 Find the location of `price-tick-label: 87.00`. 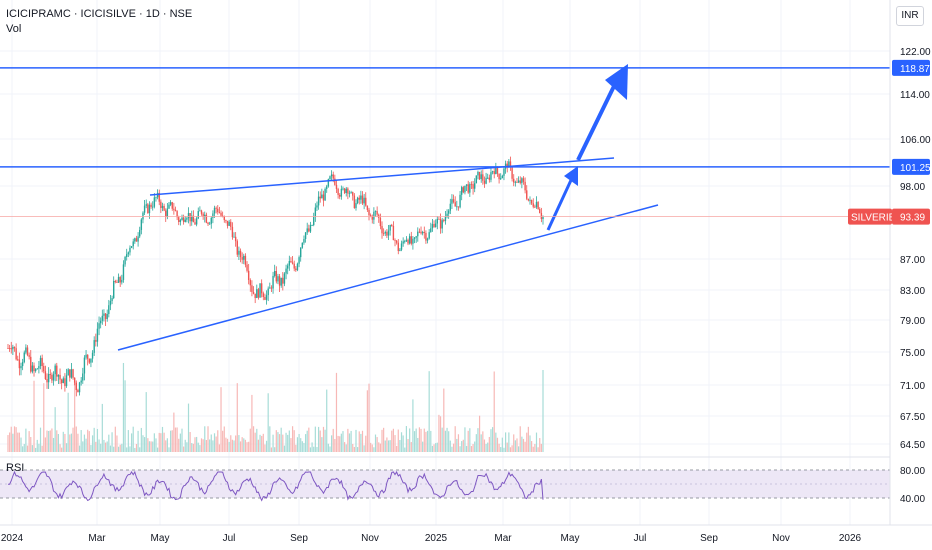

price-tick-label: 87.00 is located at coordinates (912, 260).